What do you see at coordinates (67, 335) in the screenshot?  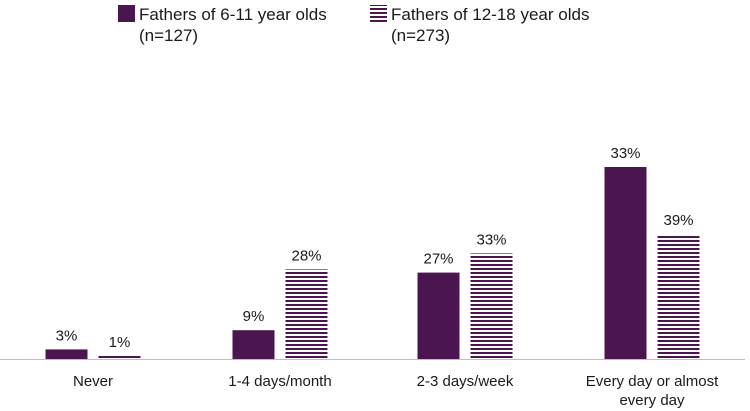 I see `data-label-series-1-cat-1: 3%` at bounding box center [67, 335].